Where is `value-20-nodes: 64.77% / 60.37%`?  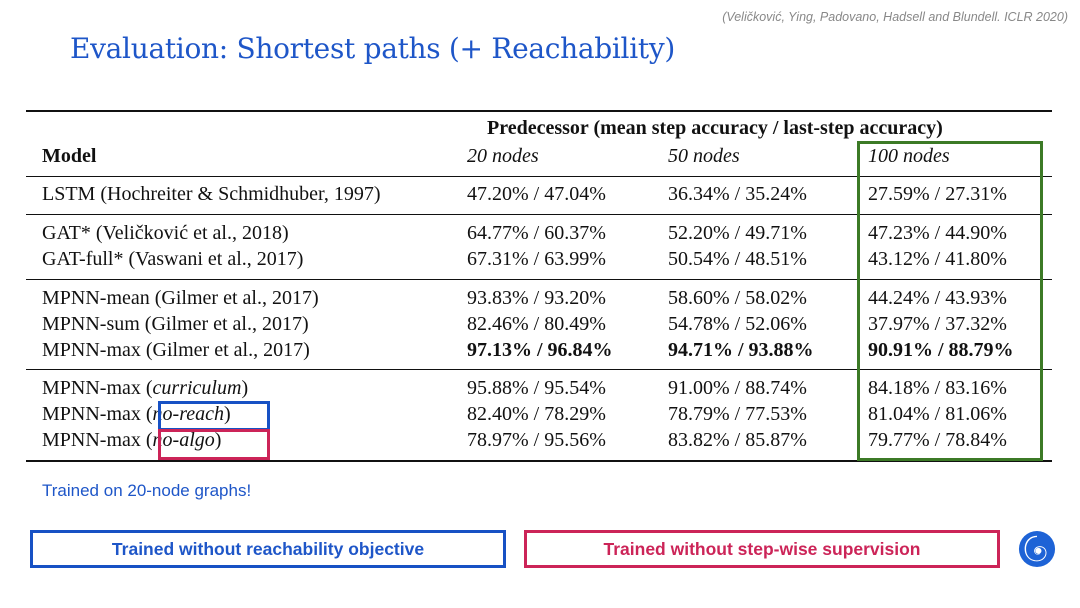 value-20-nodes: 64.77% / 60.37% is located at coordinates (536, 233).